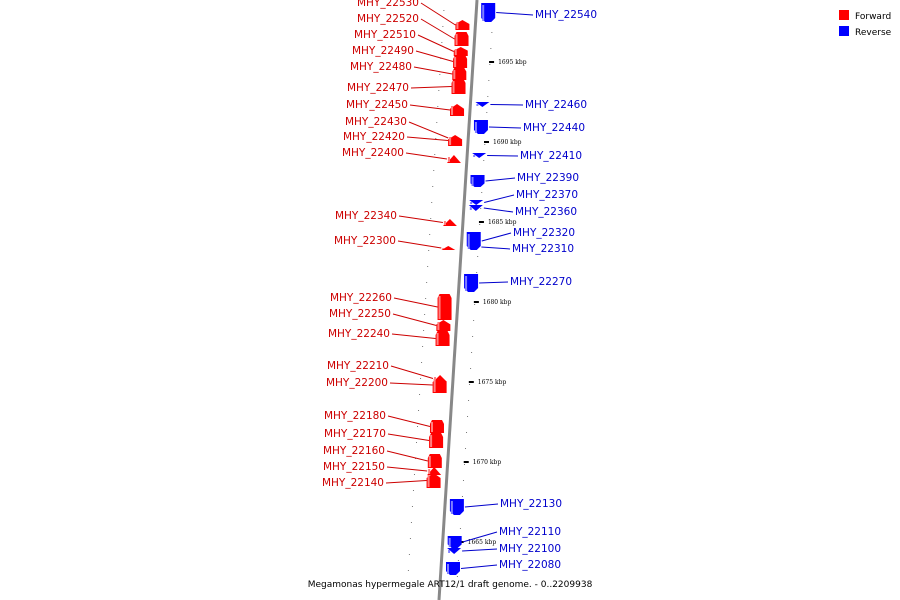 This screenshot has height=600, width=900. I want to click on forward-gene-label: MHY_22400, so click(373, 153).